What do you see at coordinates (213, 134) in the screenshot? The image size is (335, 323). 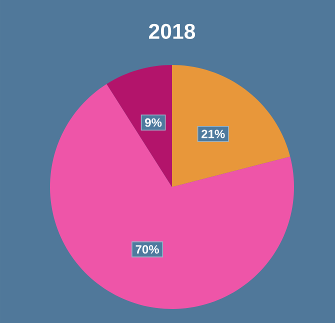 I see `data-label: 21%` at bounding box center [213, 134].